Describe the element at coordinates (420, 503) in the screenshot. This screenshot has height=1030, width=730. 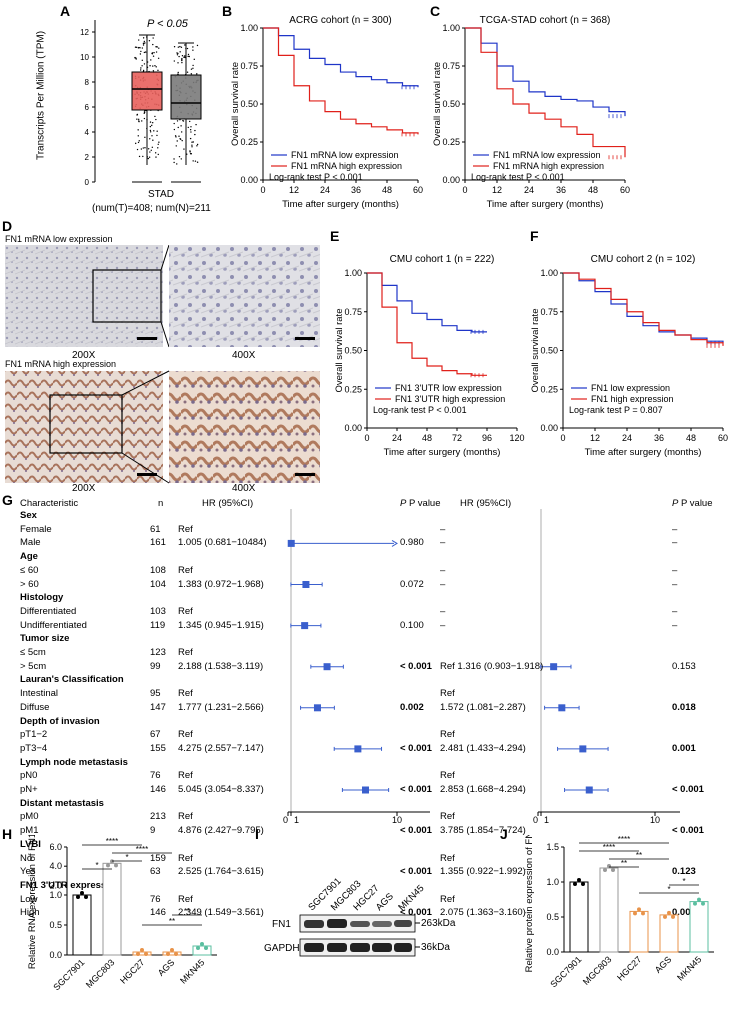
I see `header-p1: P P value` at that location.